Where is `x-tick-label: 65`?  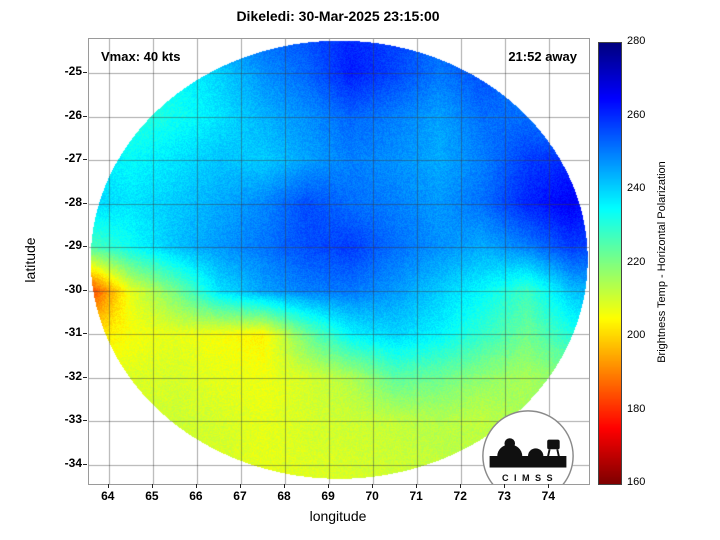
x-tick-label: 65 is located at coordinates (152, 496).